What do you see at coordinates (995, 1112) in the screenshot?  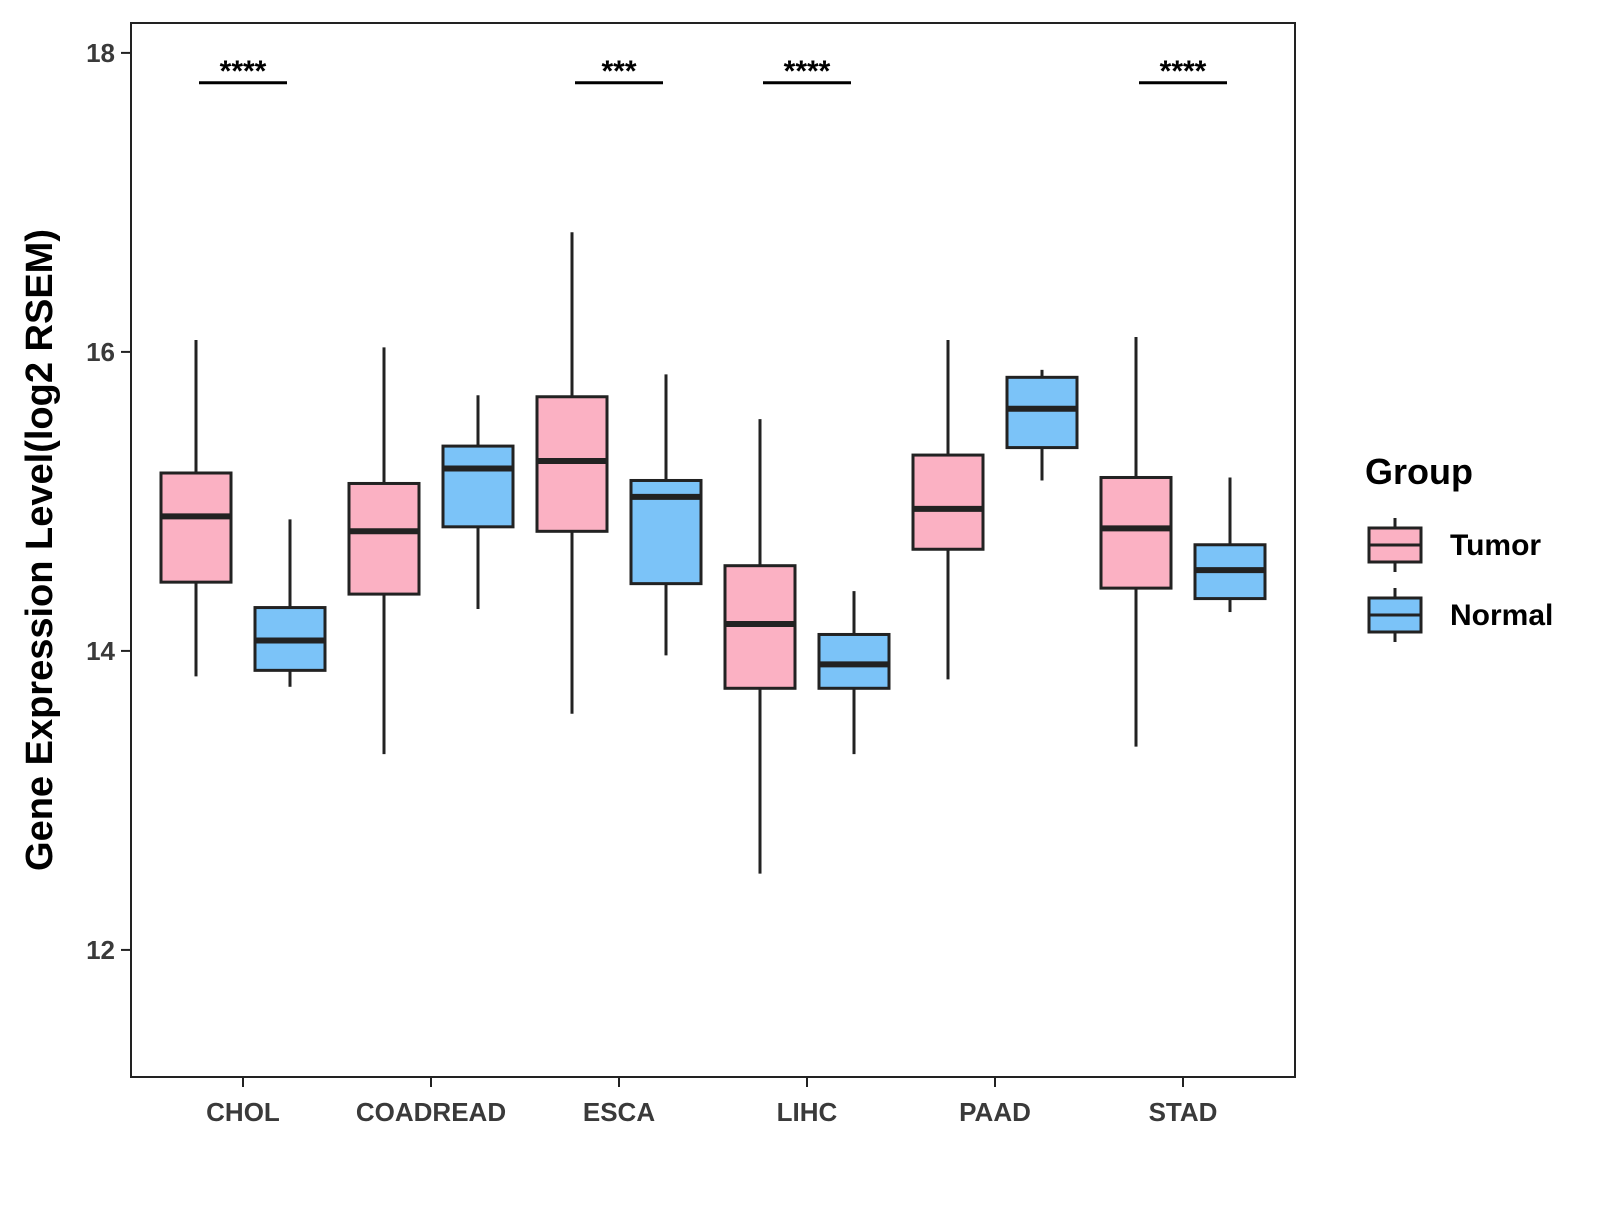 I see `x-tick-label: PAAD` at bounding box center [995, 1112].